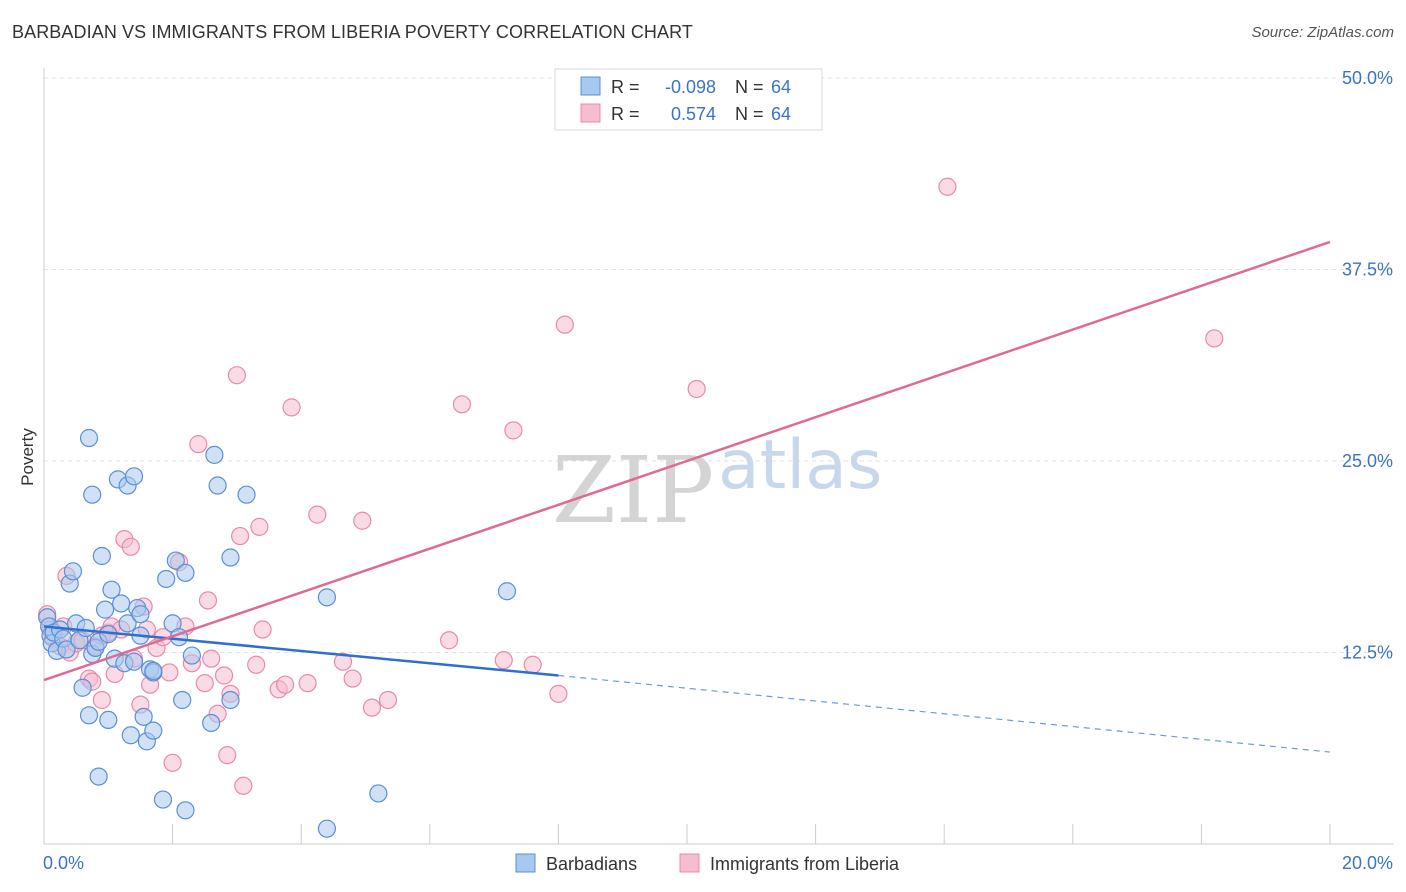 Image resolution: width=1406 pixels, height=892 pixels. Describe the element at coordinates (693, 114) in the screenshot. I see `legend-r-value-2: 0.574` at that location.